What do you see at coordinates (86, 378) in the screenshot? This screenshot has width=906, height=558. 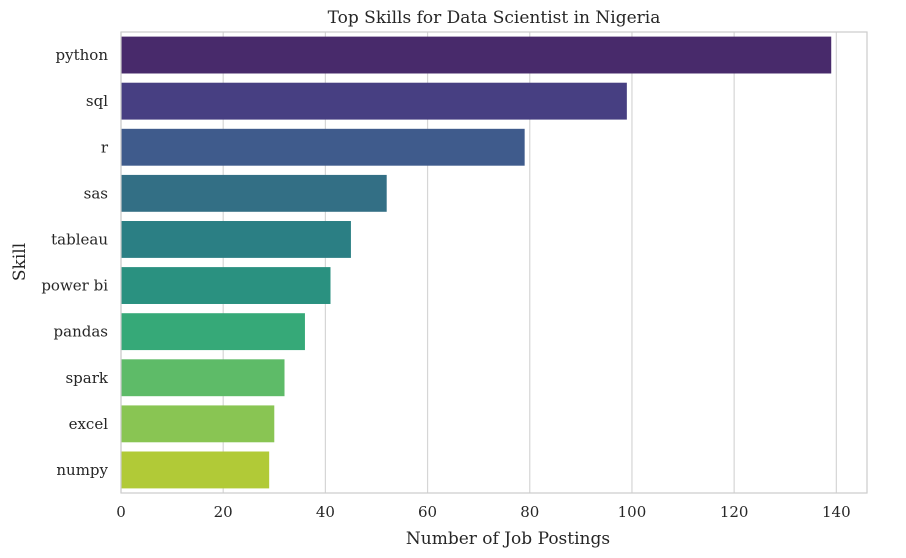 I see `y-tick-label: spark` at bounding box center [86, 378].